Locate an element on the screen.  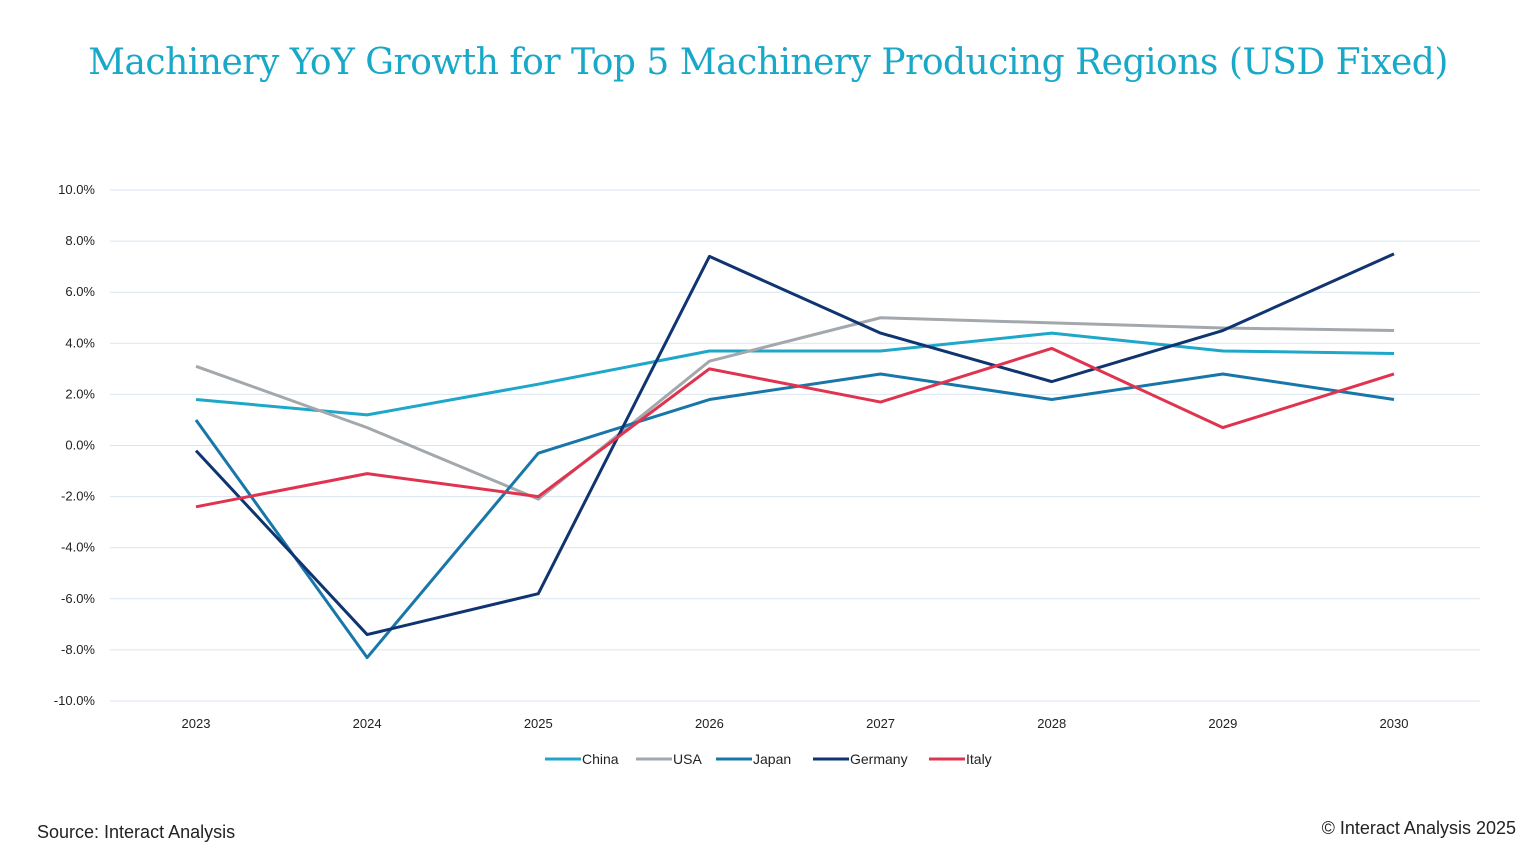
copyright-note: © Interact Analysis 2025 is located at coordinates (1418, 828).